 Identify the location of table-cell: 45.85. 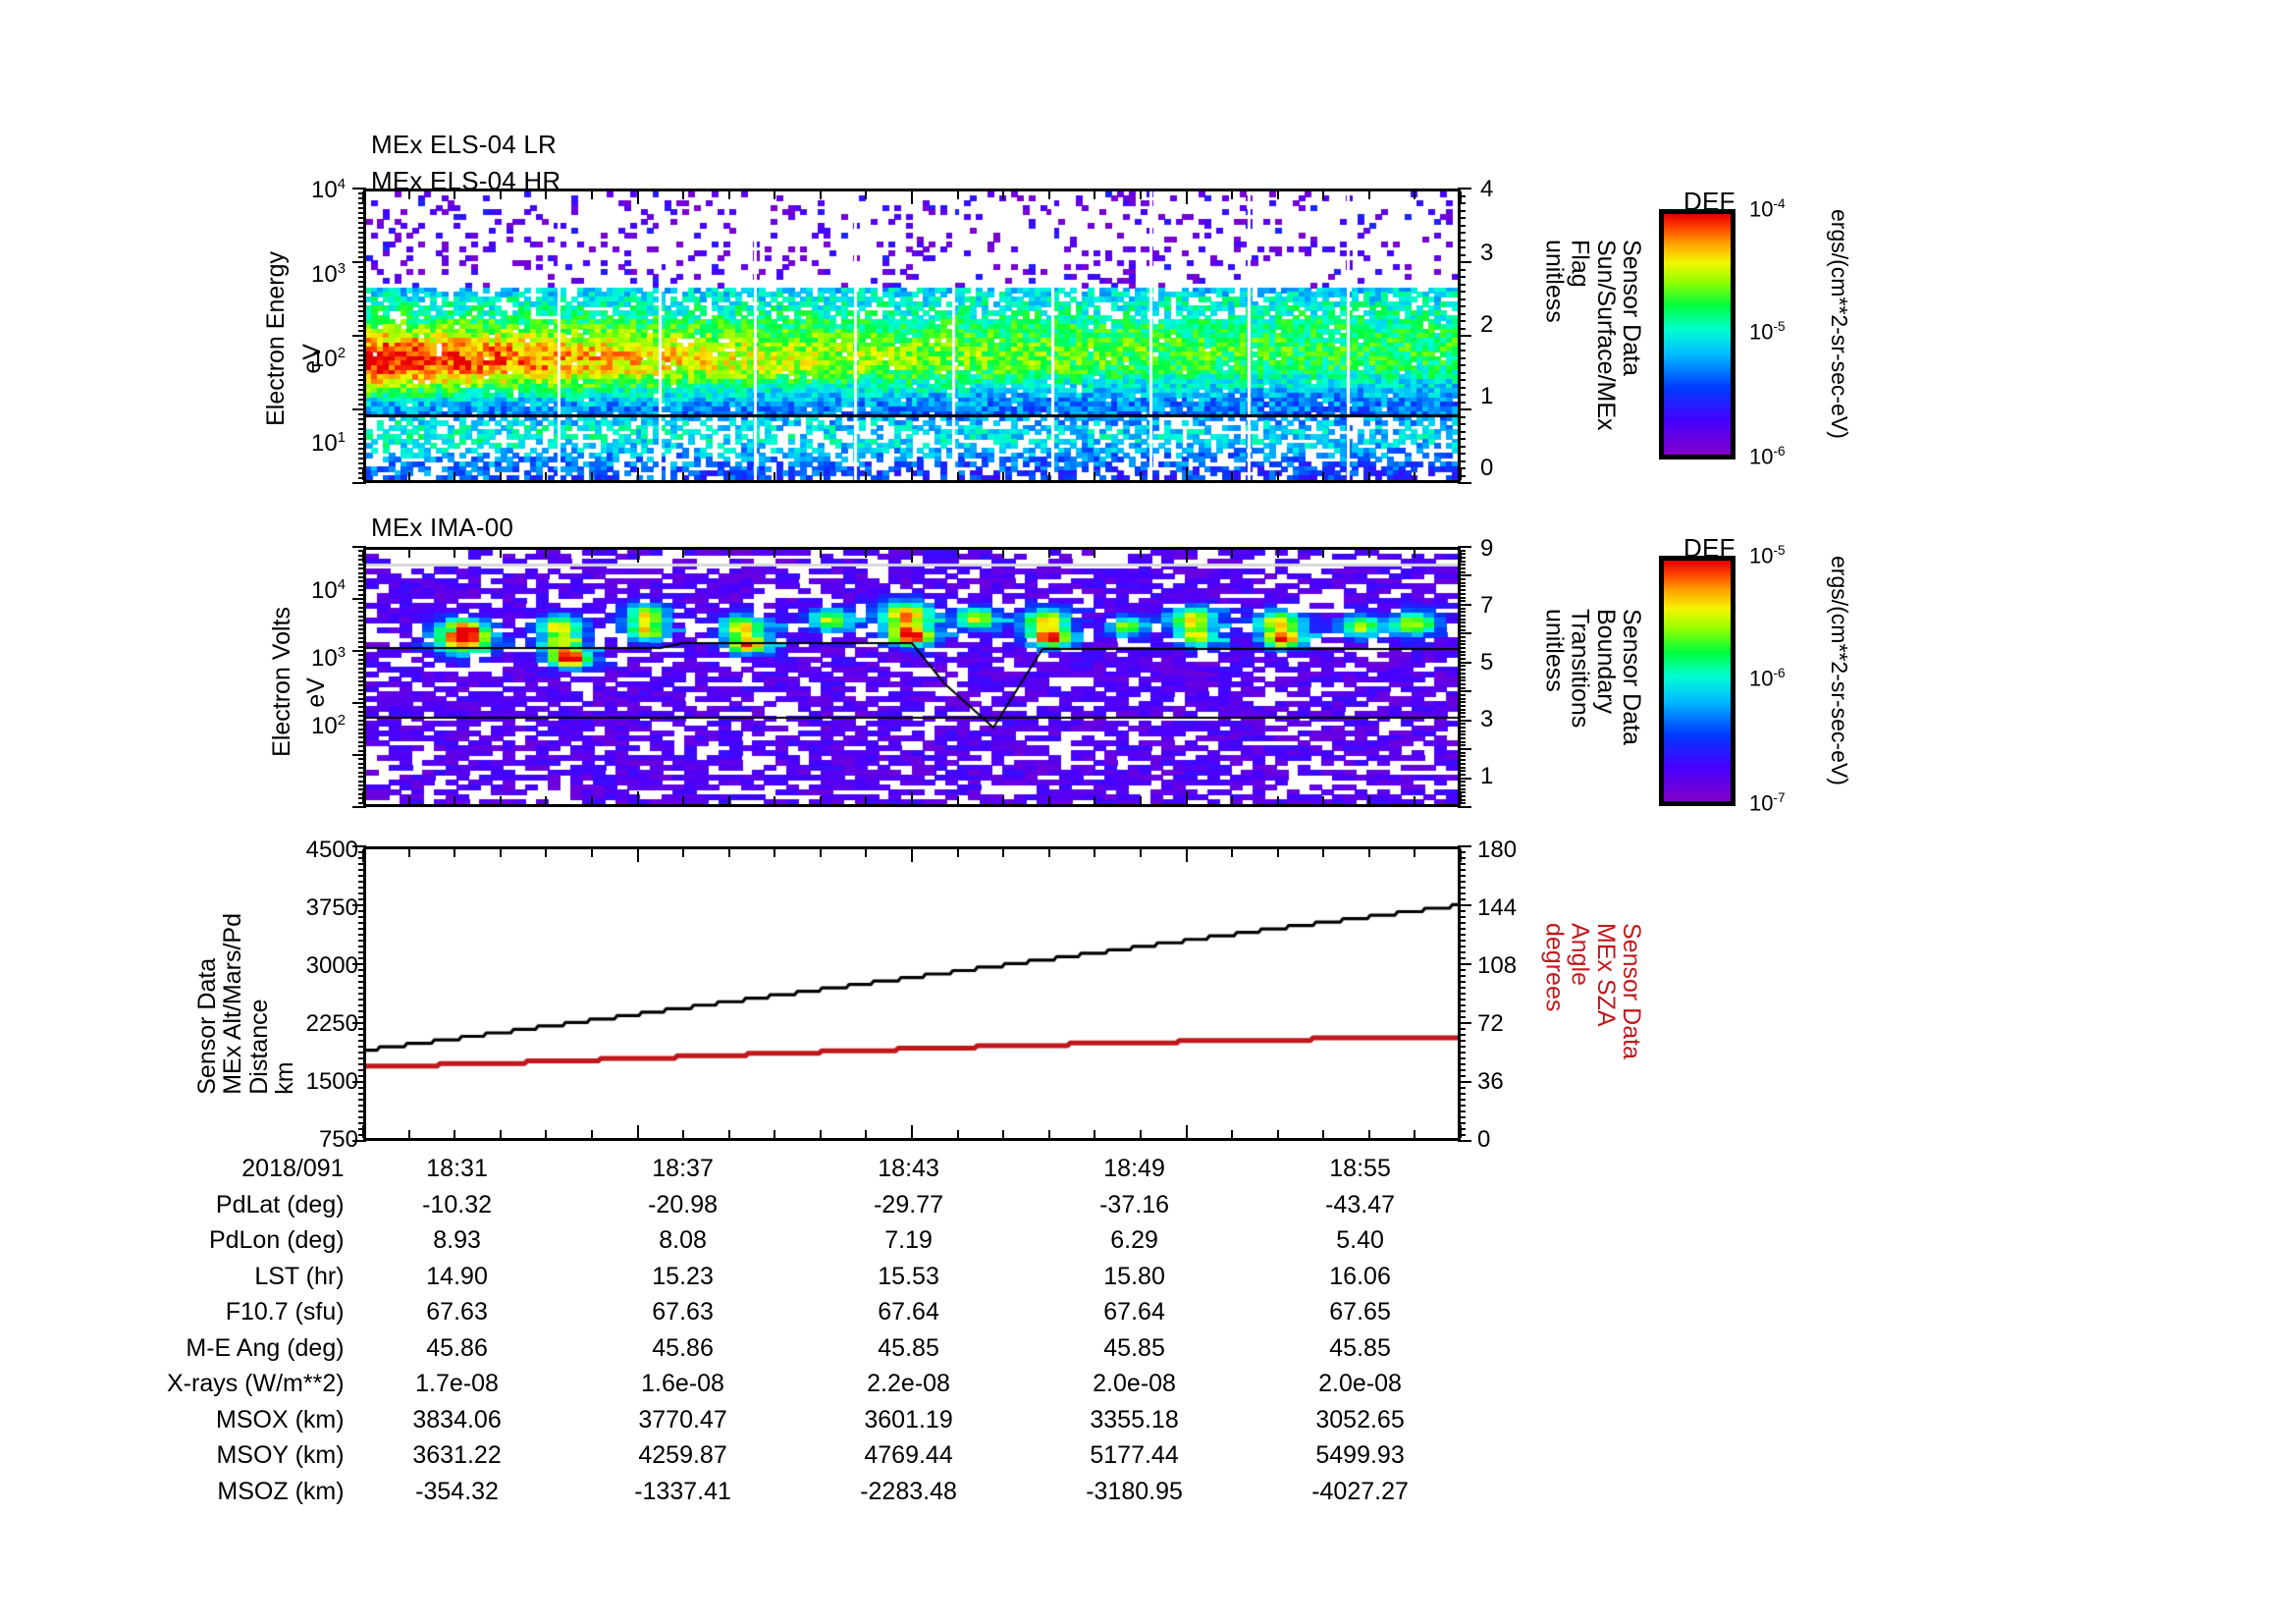
(908, 1348).